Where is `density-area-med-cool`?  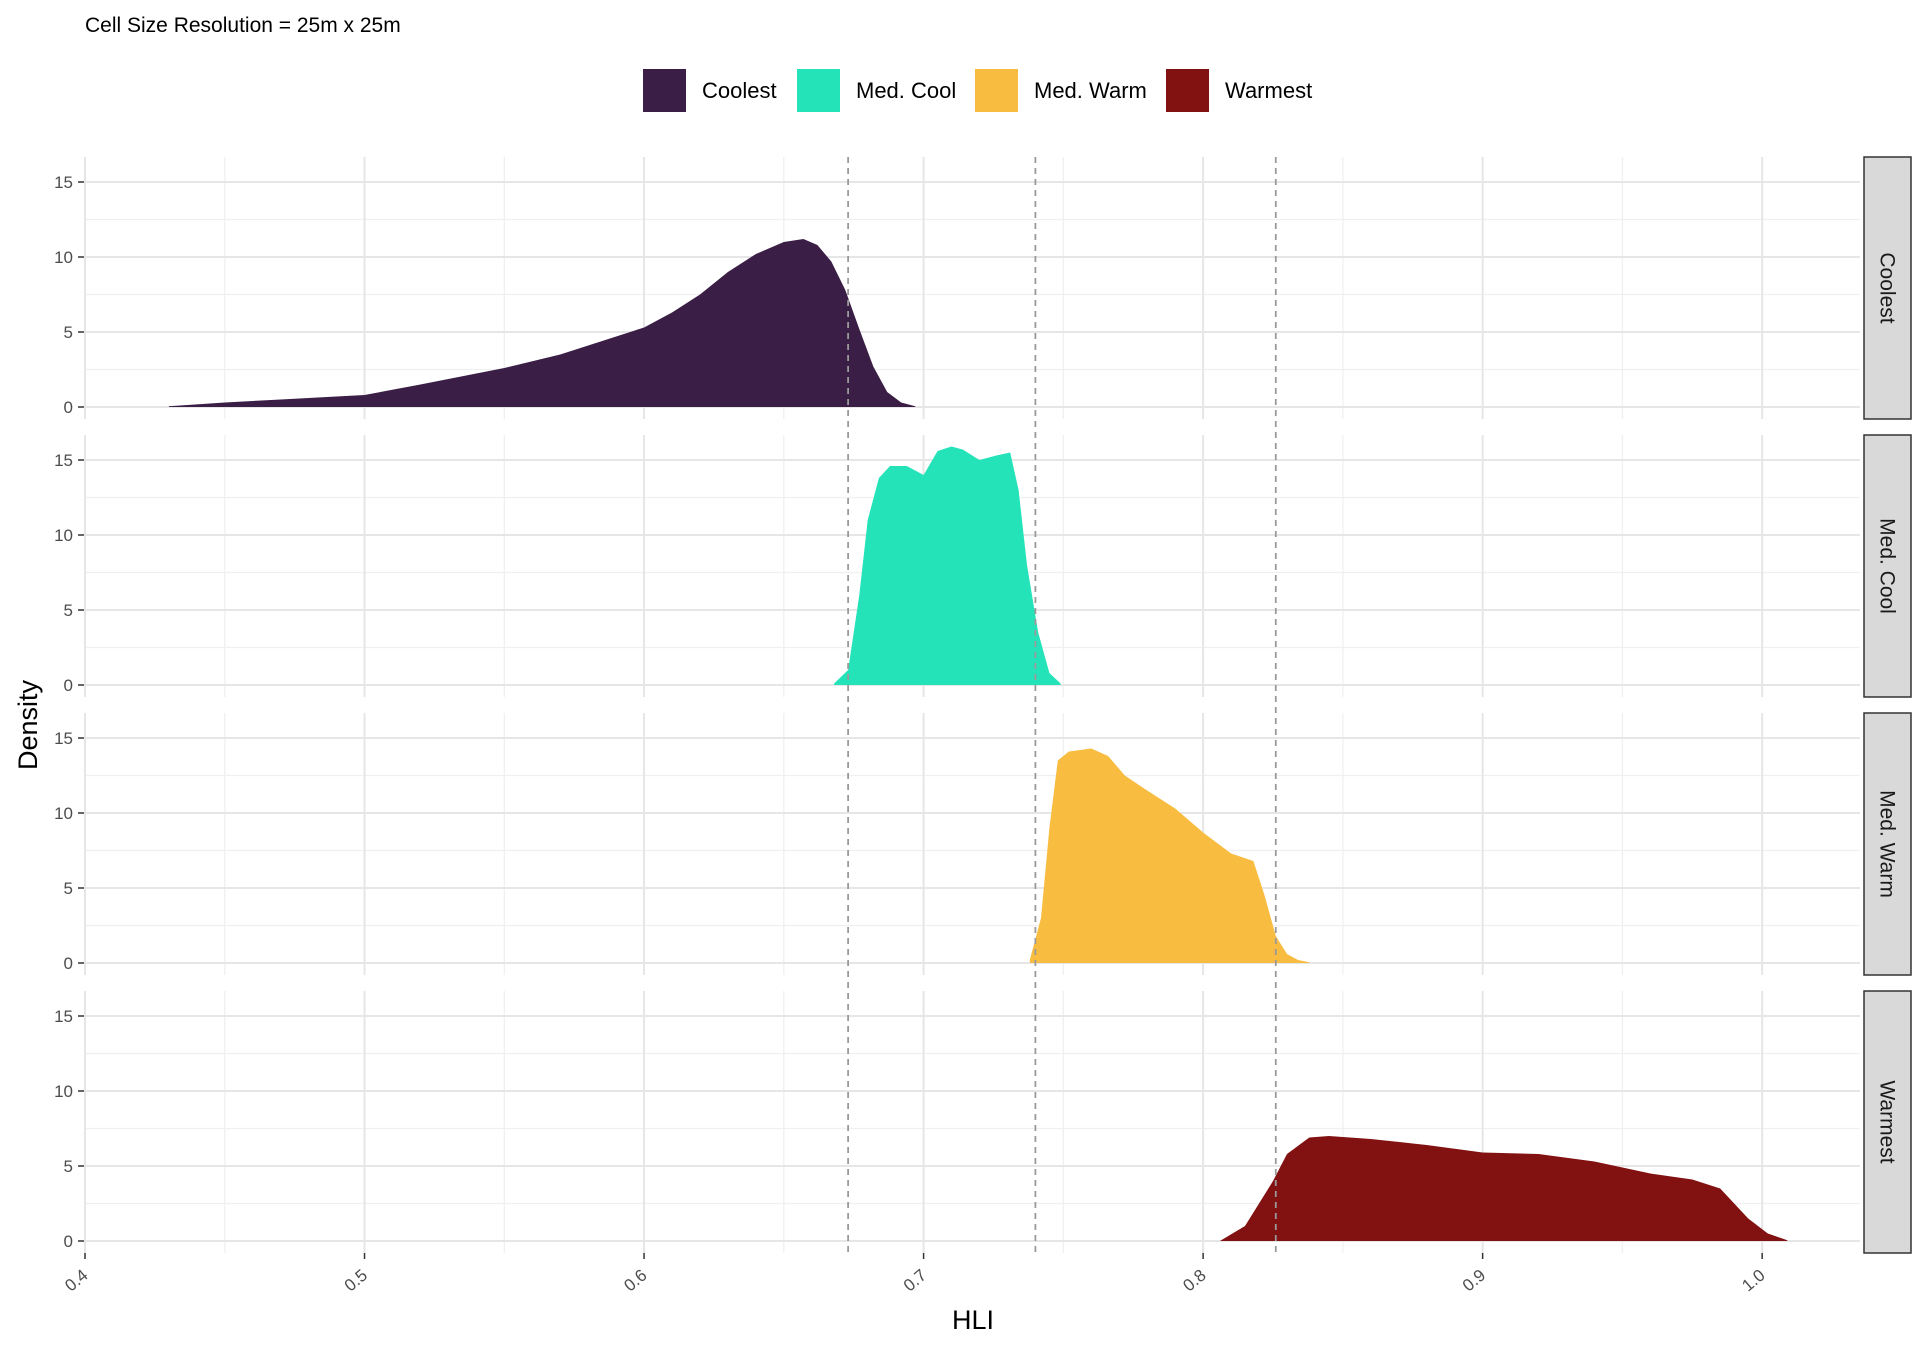 density-area-med-cool is located at coordinates (947, 565).